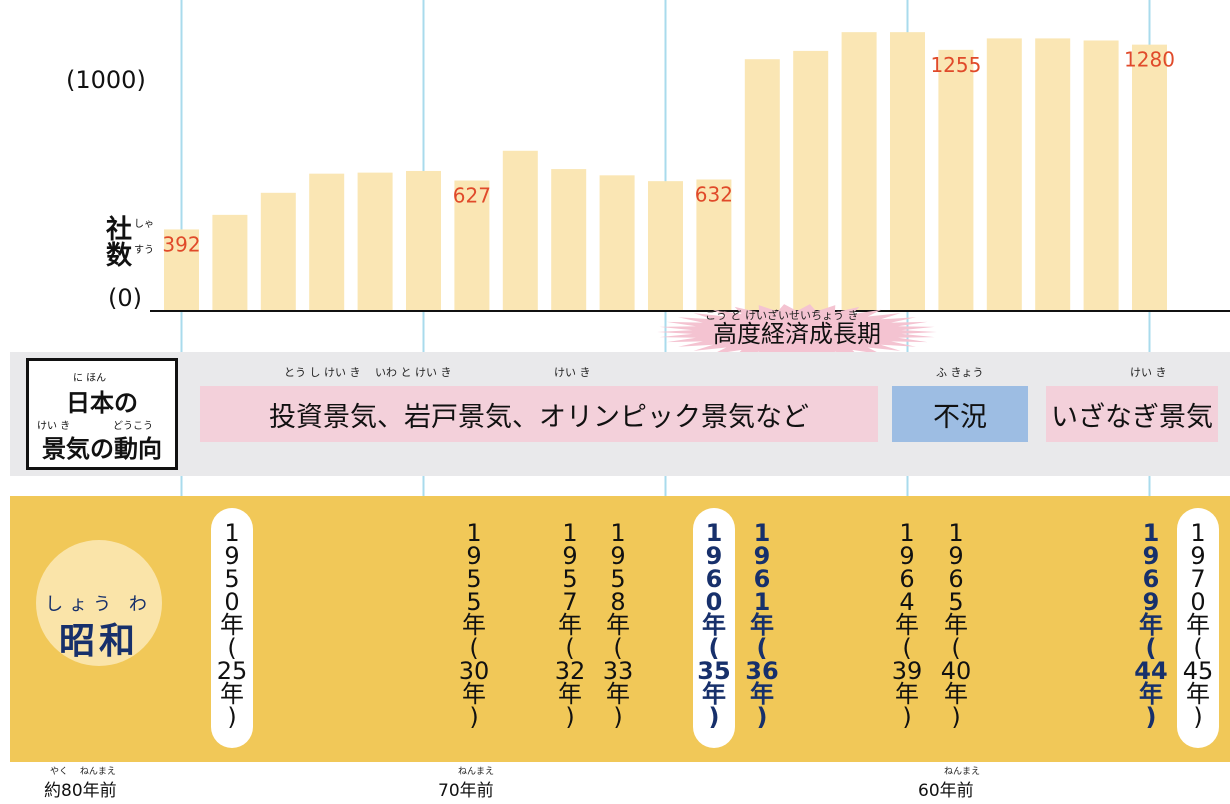  I want to click on boom-burst-shape, so click(797, 332).